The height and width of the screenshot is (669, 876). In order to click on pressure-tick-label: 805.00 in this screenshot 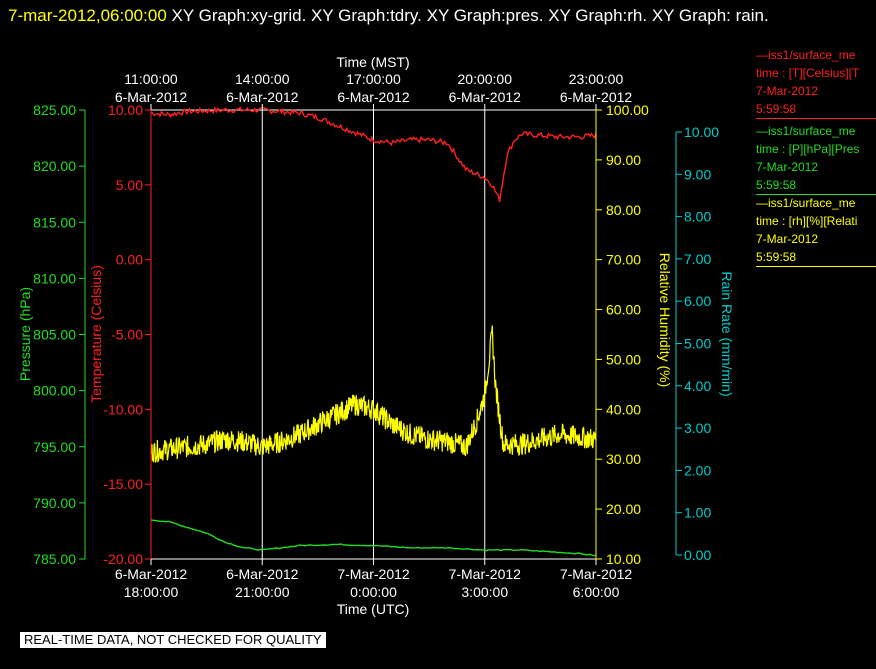, I will do `click(54, 335)`.